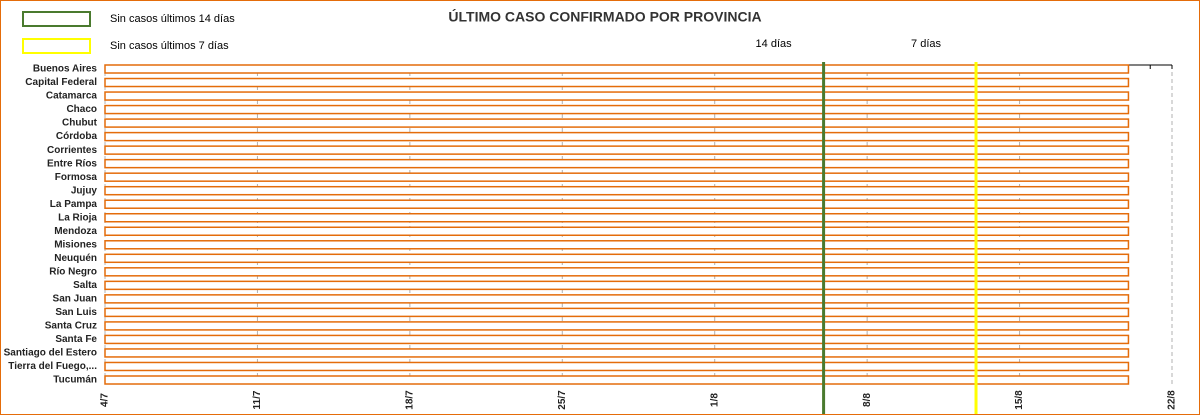 The image size is (1200, 415). What do you see at coordinates (50, 353) in the screenshot?
I see `y-tick-label: Santiago del Estero` at bounding box center [50, 353].